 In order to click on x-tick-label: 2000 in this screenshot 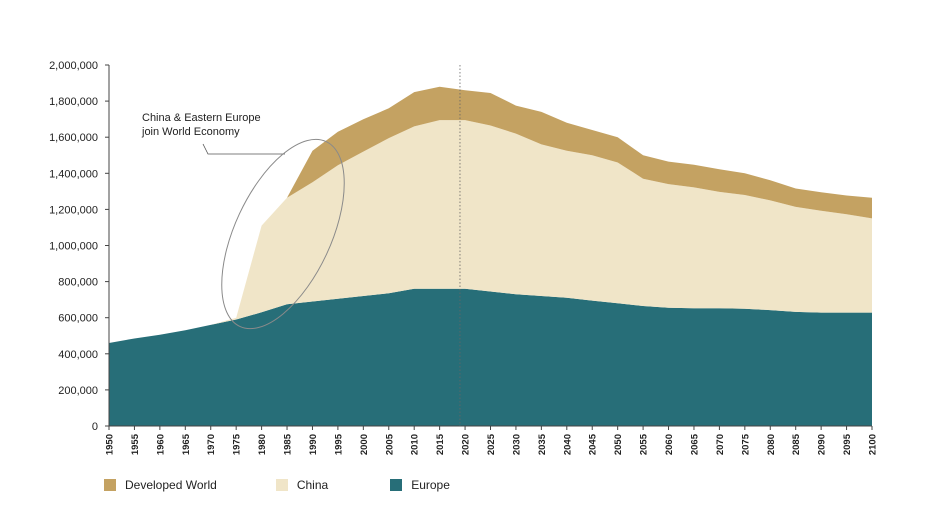, I will do `click(364, 444)`.